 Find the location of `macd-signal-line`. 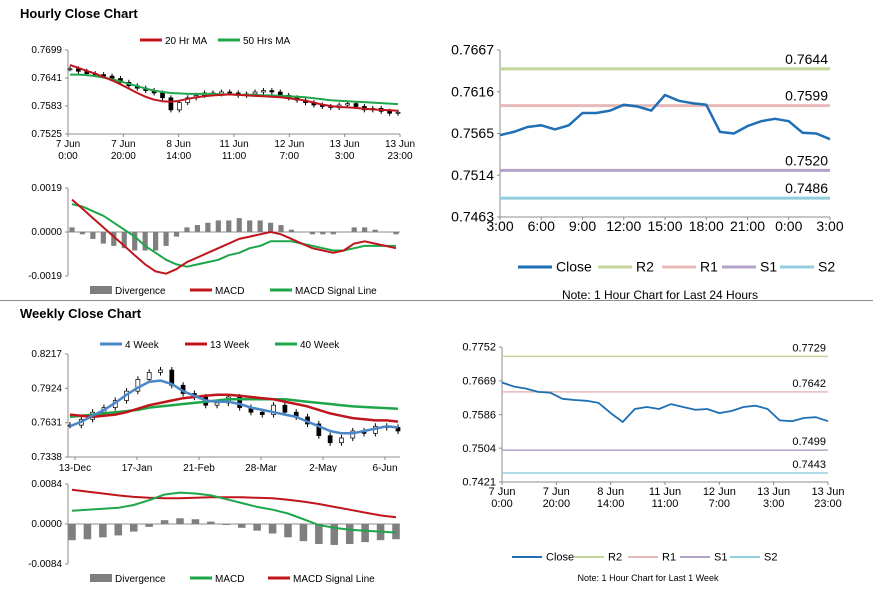

macd-signal-line is located at coordinates (233, 235).